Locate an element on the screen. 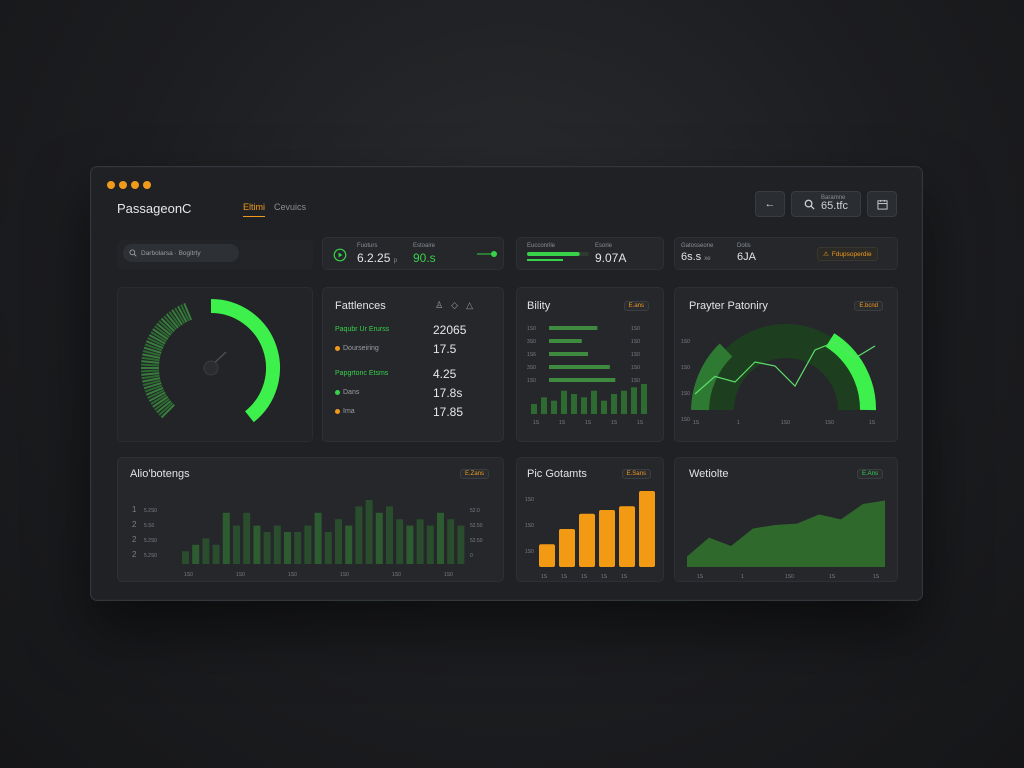 This screenshot has width=1024, height=768. calendar-button is located at coordinates (882, 204).